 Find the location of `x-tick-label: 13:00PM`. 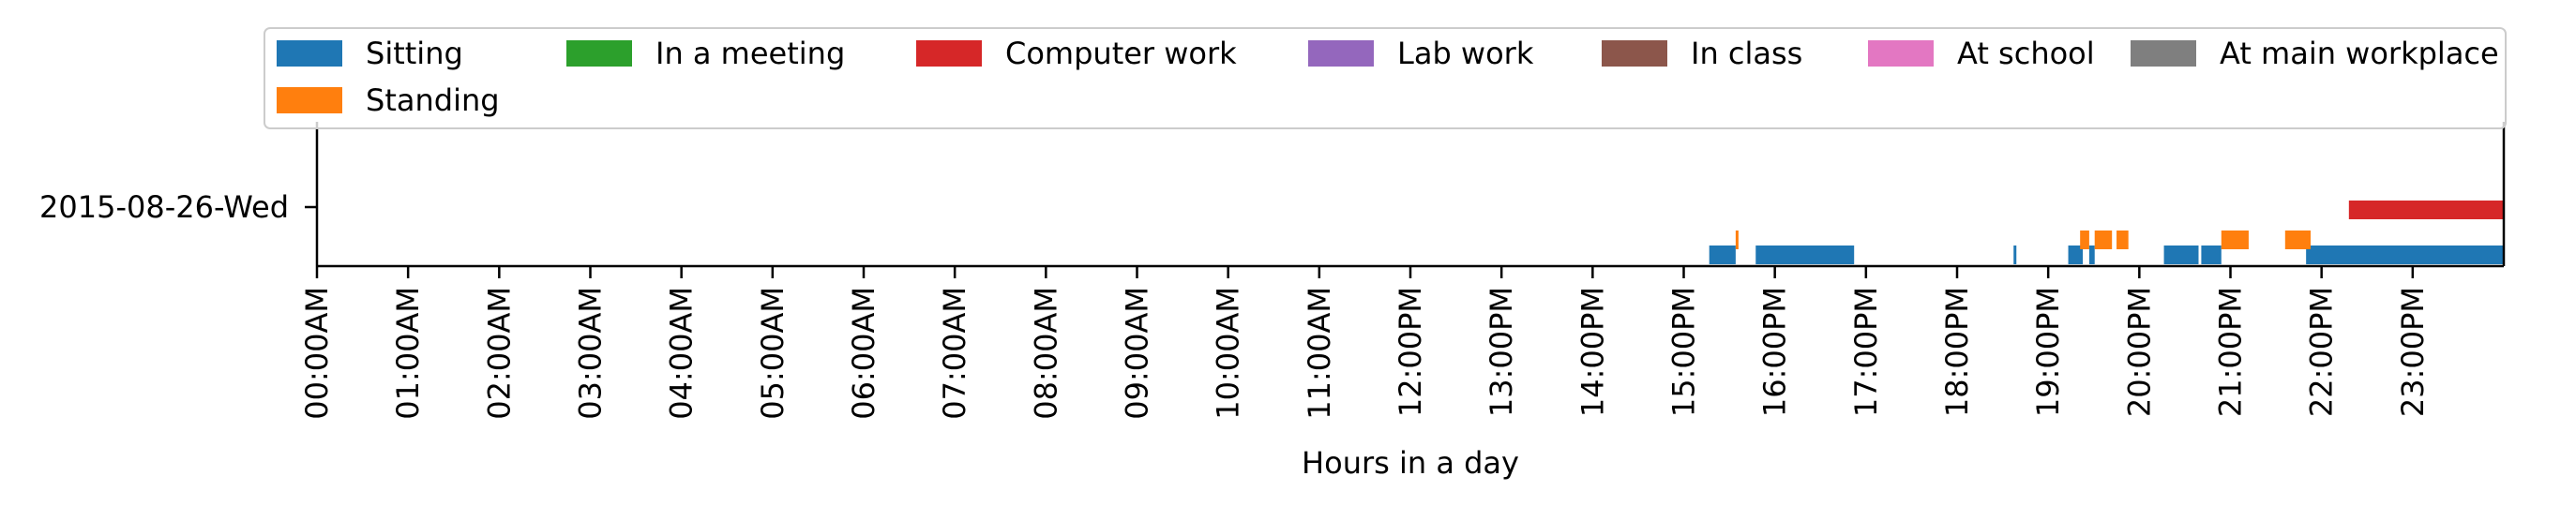

x-tick-label: 13:00PM is located at coordinates (1501, 352).